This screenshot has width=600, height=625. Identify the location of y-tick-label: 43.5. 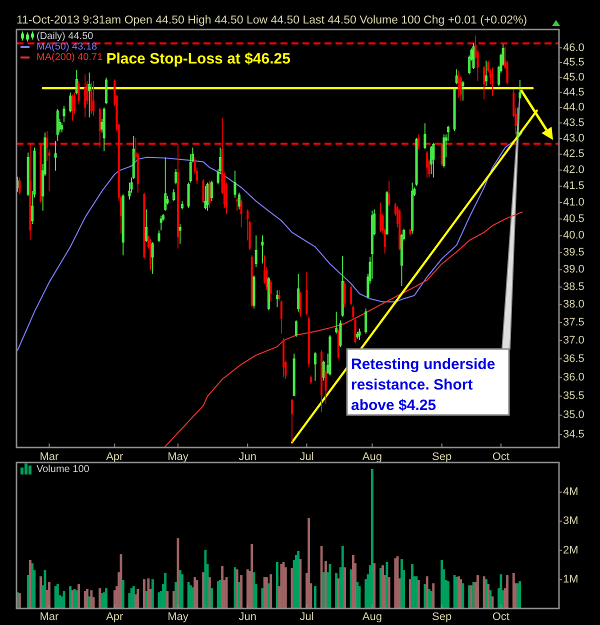
(573, 122).